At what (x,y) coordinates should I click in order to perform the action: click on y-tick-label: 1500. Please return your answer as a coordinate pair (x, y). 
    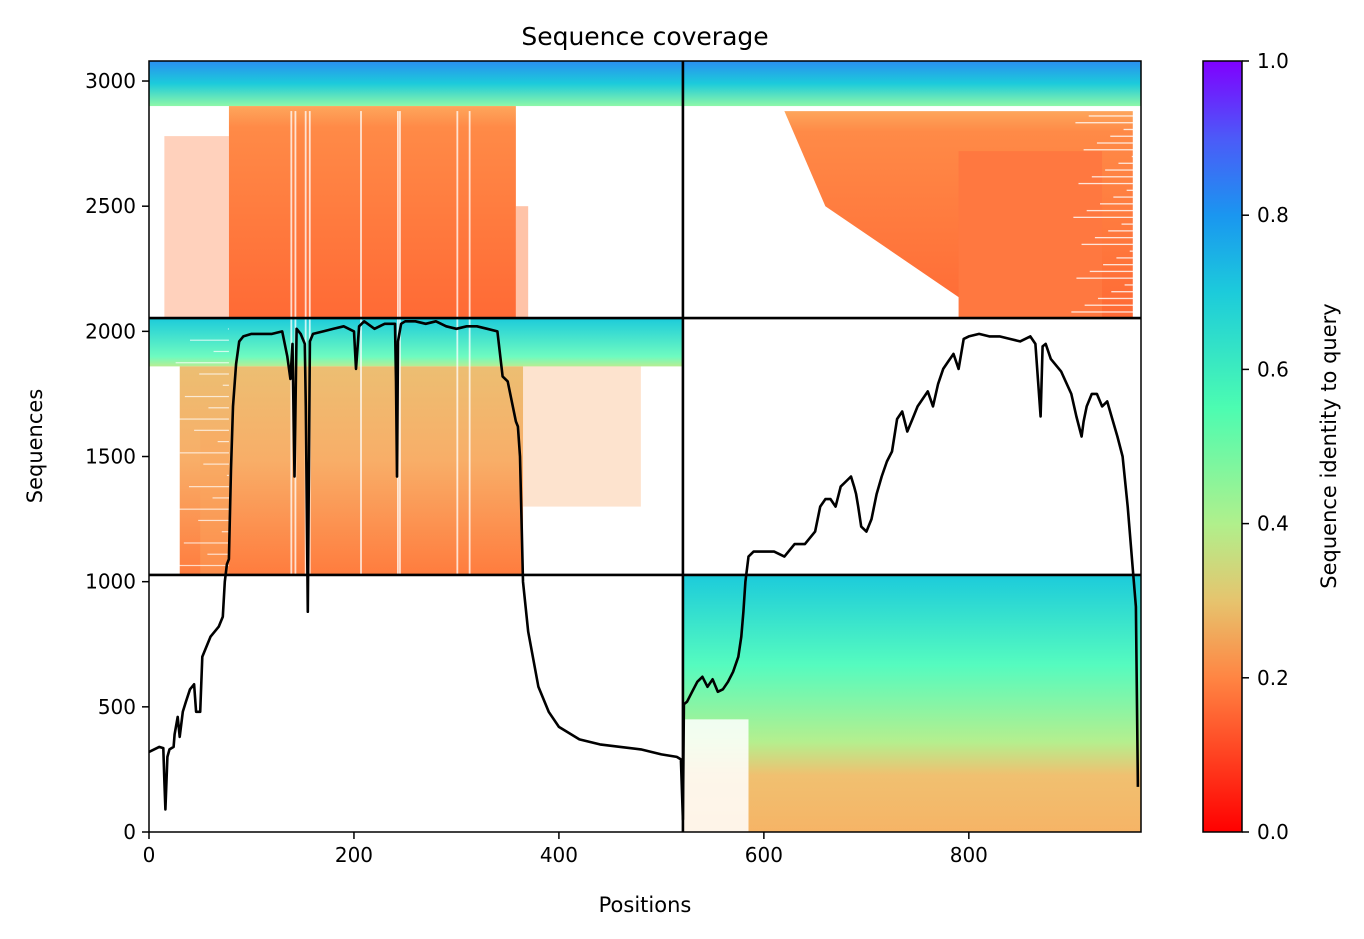
    Looking at the image, I should click on (110, 457).